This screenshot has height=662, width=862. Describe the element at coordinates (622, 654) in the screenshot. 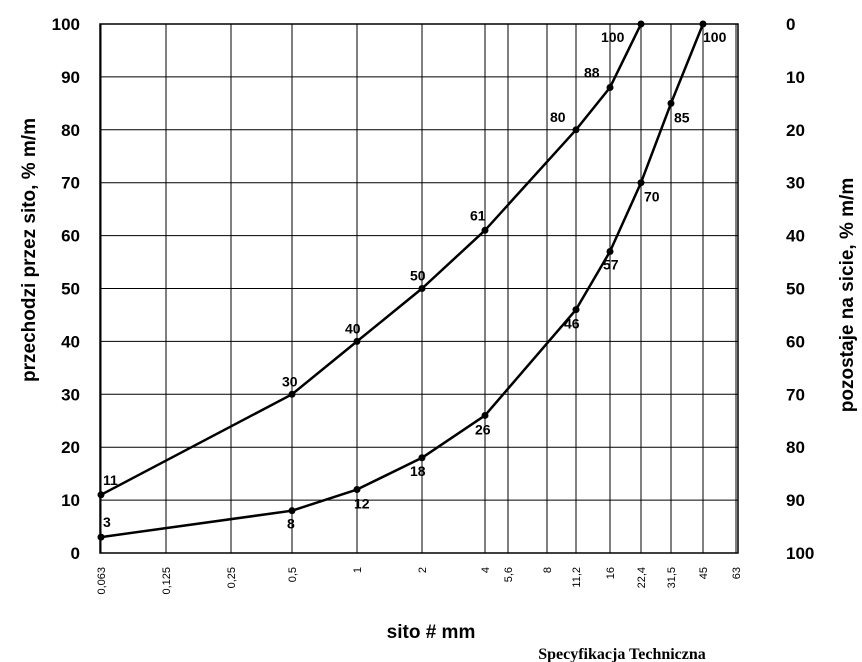

I see `footer-text: Specyfikacja Techniczna` at that location.